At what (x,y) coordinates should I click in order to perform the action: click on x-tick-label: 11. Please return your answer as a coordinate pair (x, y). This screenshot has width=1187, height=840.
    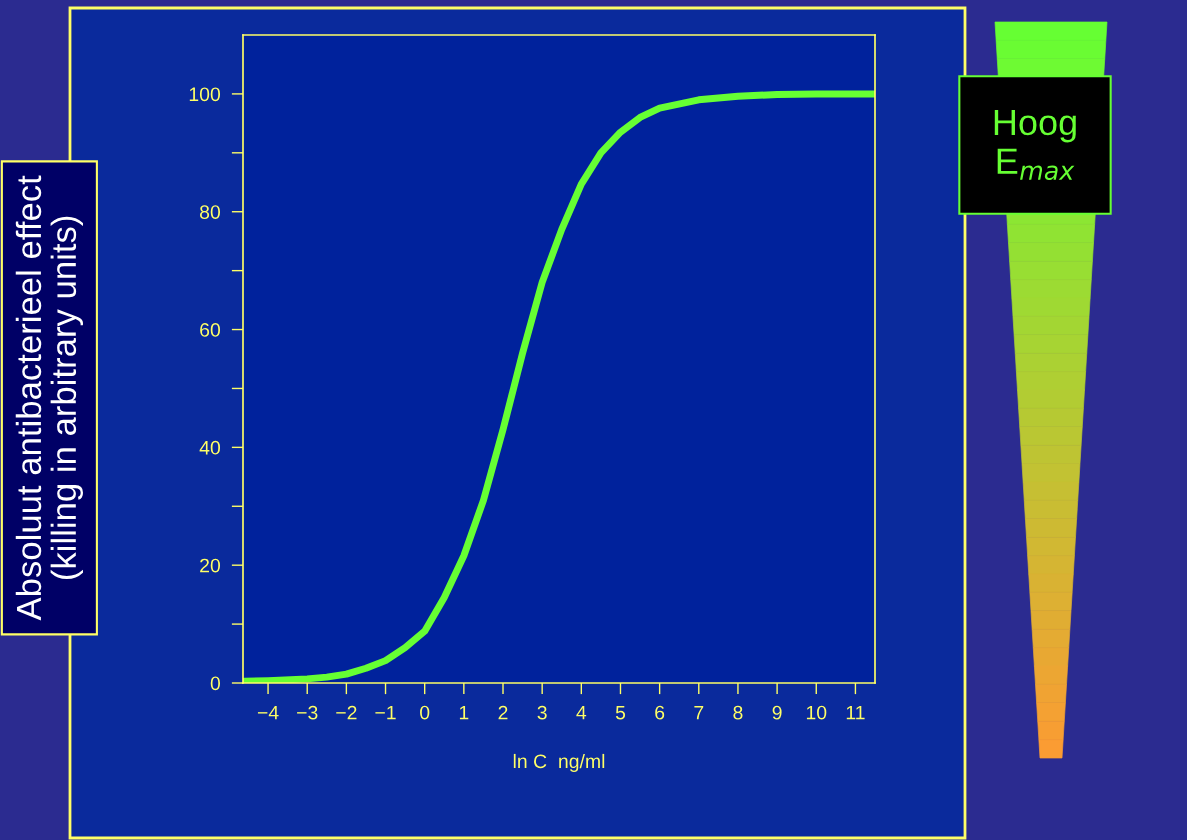
    Looking at the image, I should click on (855, 712).